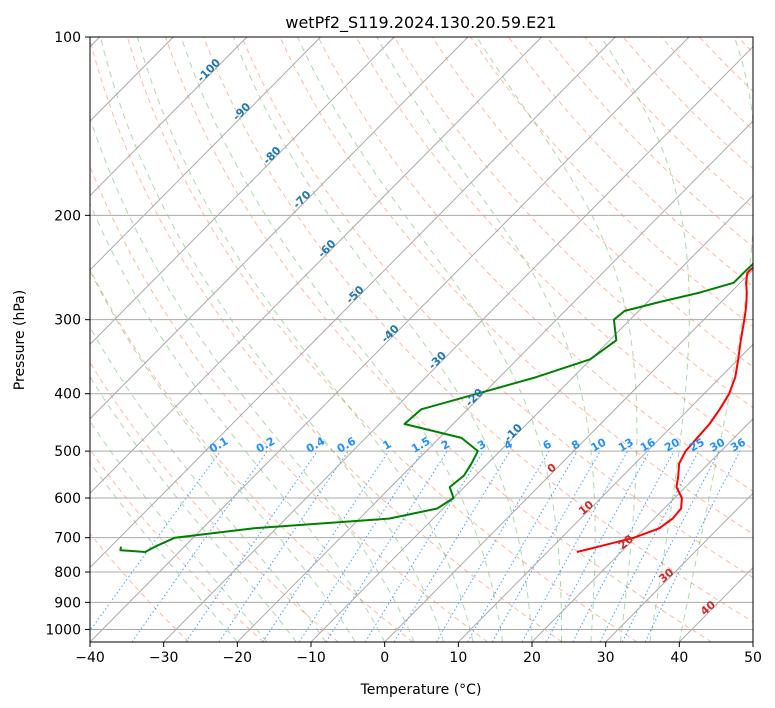 The image size is (775, 708). I want to click on y-tick-label: 100, so click(67, 38).